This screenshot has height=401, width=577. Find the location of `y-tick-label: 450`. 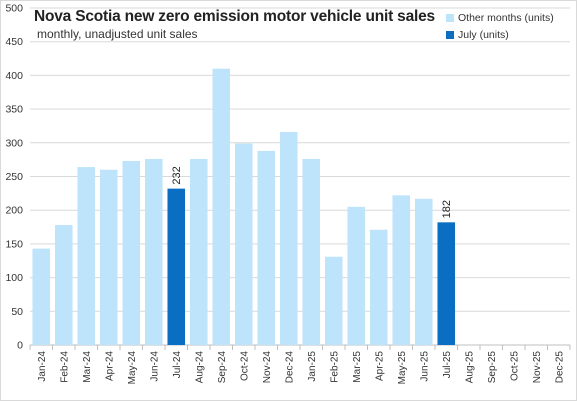

y-tick-label: 450 is located at coordinates (14, 42).